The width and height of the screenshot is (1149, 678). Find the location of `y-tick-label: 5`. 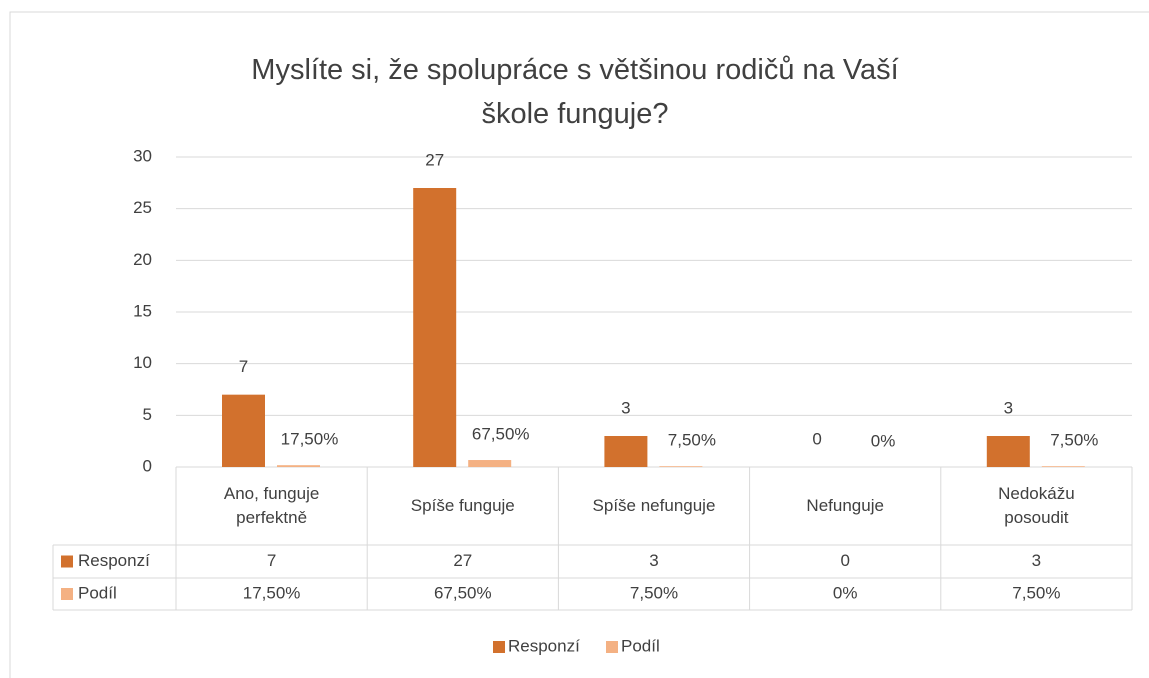

y-tick-label: 5 is located at coordinates (147, 414).